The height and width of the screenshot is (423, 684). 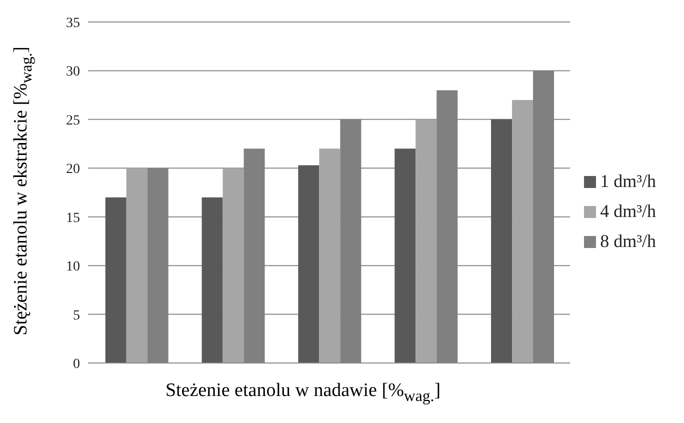 What do you see at coordinates (73, 120) in the screenshot?
I see `y-tick-label: 25` at bounding box center [73, 120].